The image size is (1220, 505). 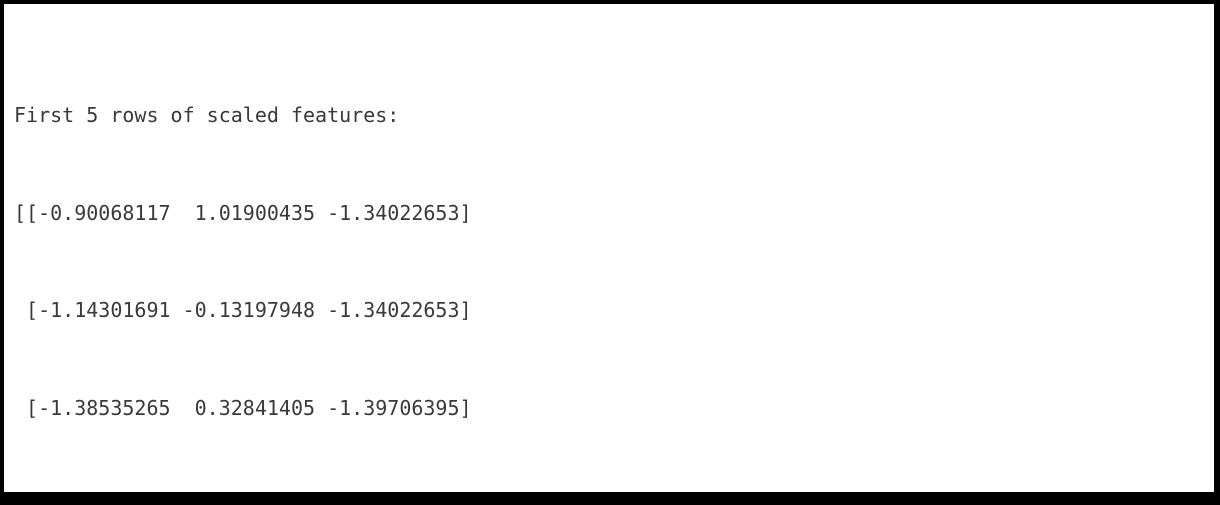 I want to click on scaled-features-row: [-1.38535265 0.32841405 -1.39706395], so click(x=243, y=407).